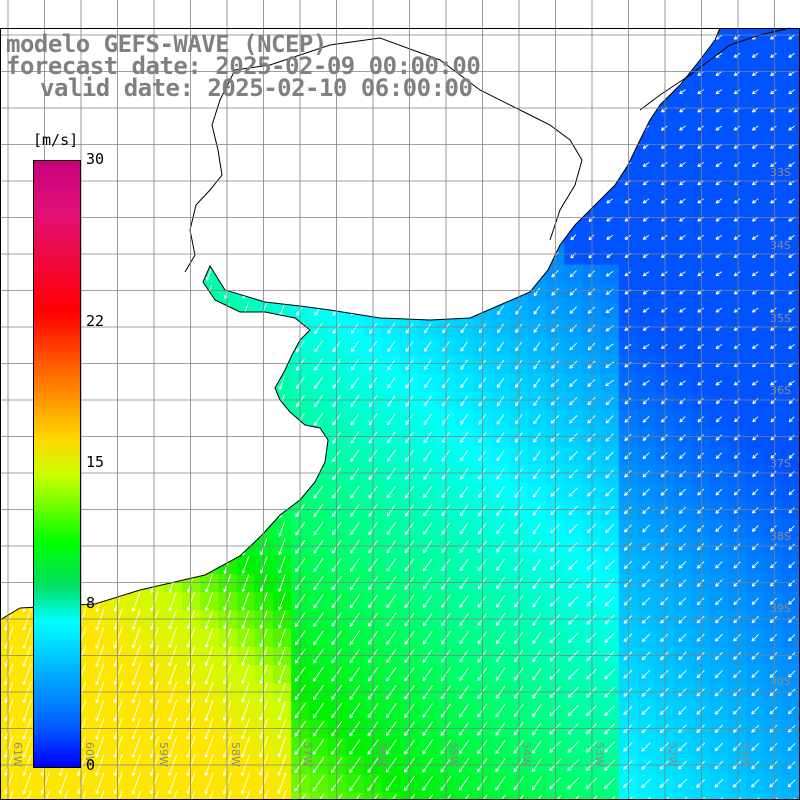  What do you see at coordinates (95, 462) in the screenshot?
I see `colorbar-tick-label: 15` at bounding box center [95, 462].